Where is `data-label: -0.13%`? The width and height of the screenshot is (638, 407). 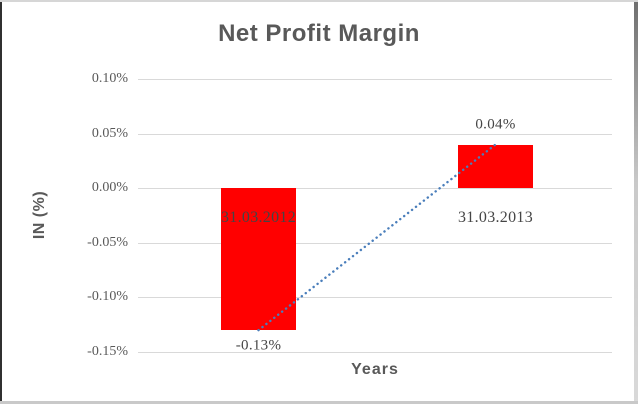 data-label: -0.13% is located at coordinates (258, 345).